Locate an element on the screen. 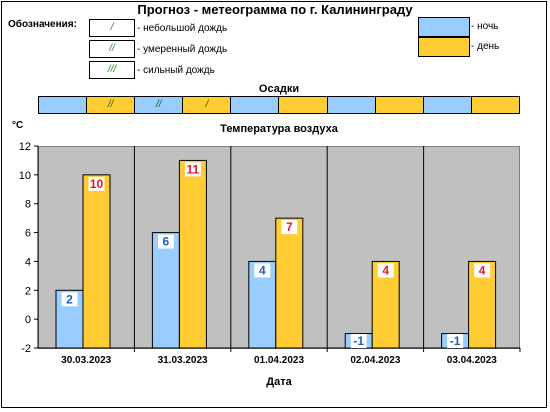  legend-moderate-rain-box: // is located at coordinates (112, 49).